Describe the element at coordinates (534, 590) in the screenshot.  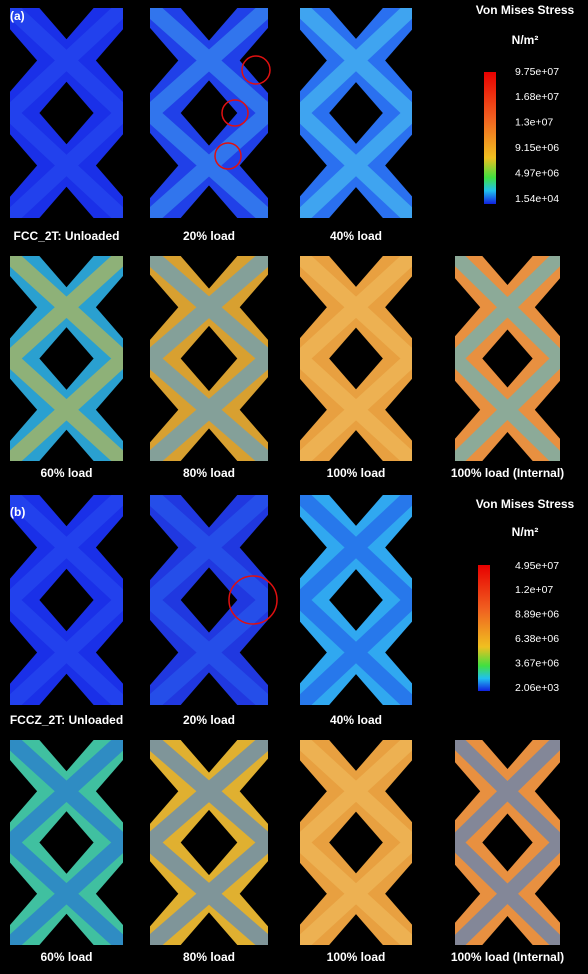
I see `legend-label: 1.2e+07` at that location.